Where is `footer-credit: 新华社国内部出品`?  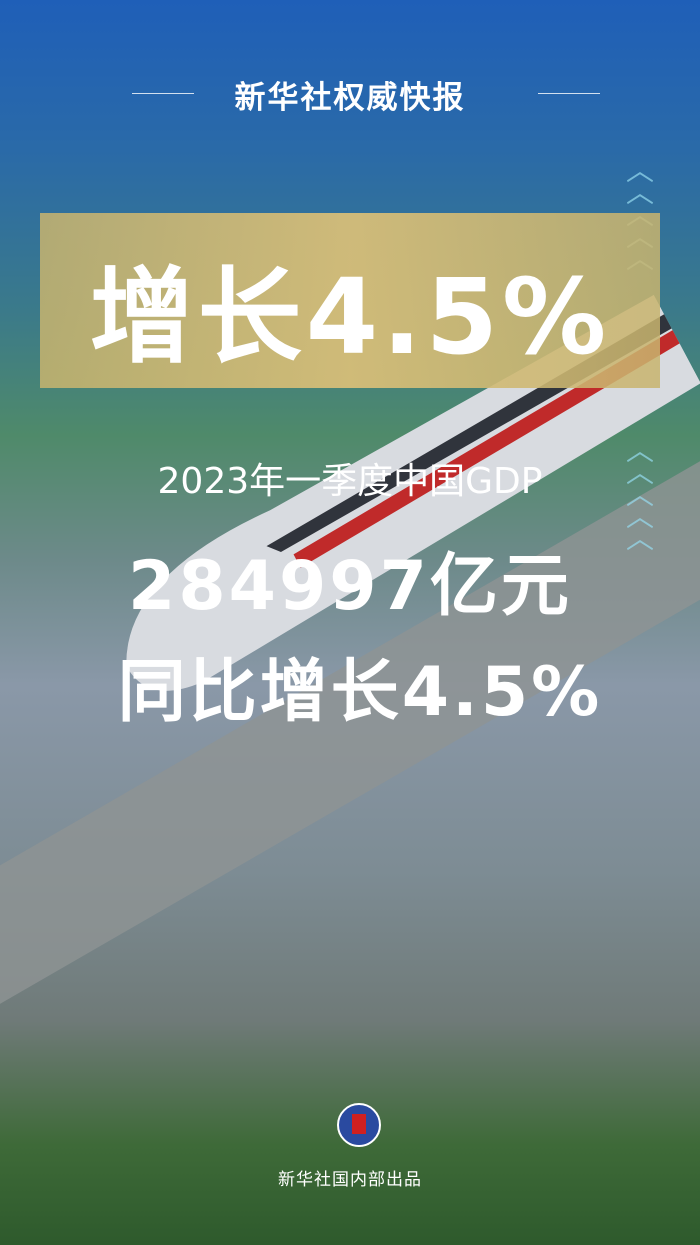 footer-credit: 新华社国内部出品 is located at coordinates (350, 1180).